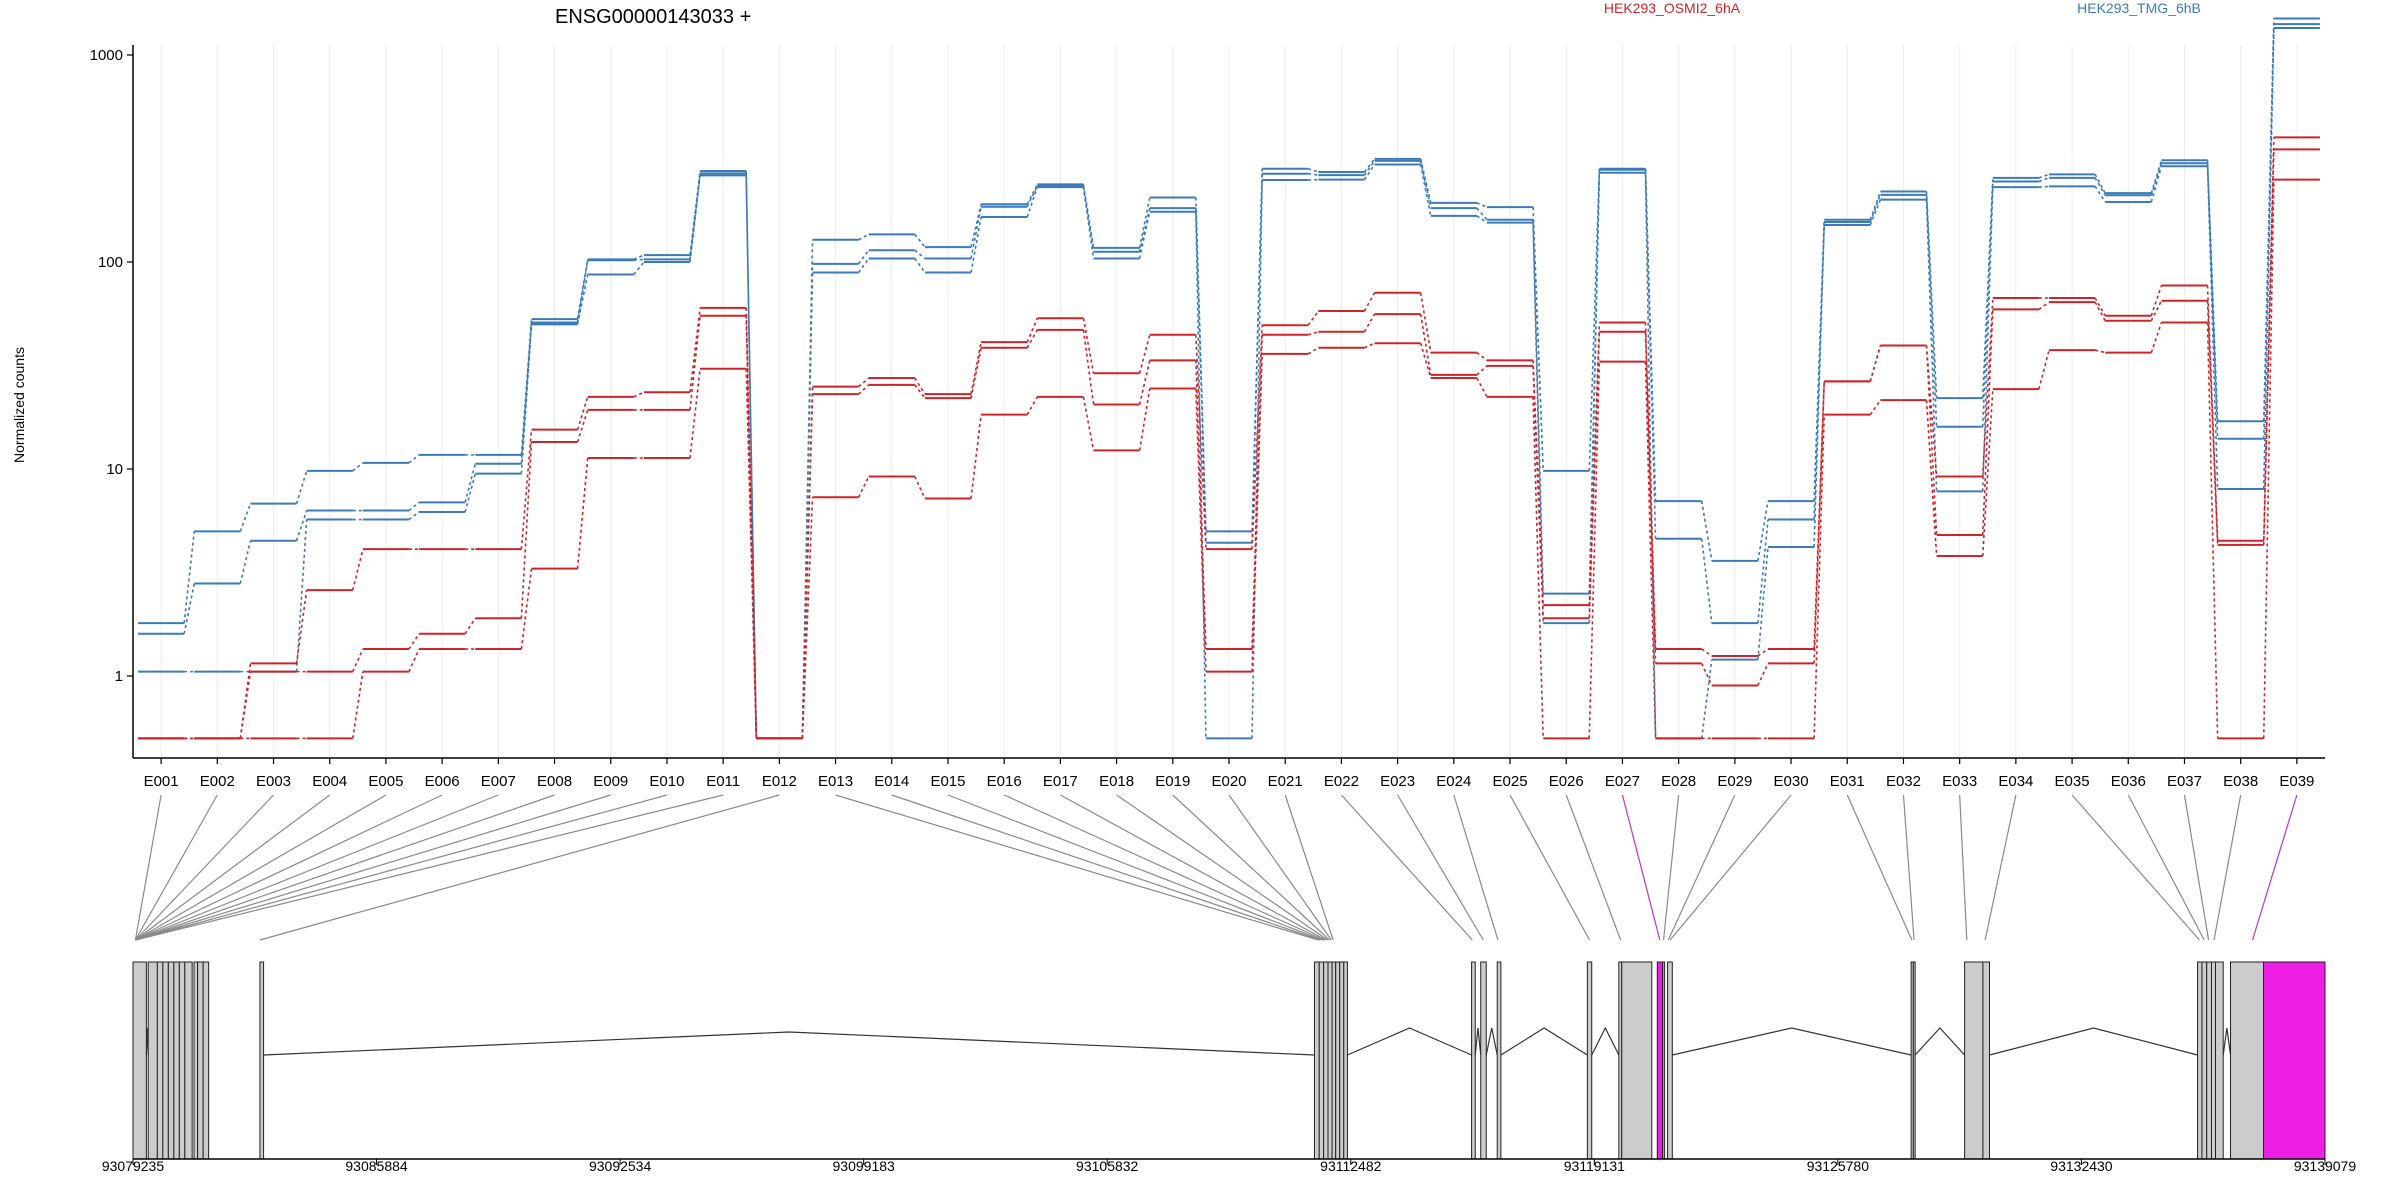 This screenshot has height=1200, width=2400. I want to click on x-tick-label-e006: E006, so click(442, 781).